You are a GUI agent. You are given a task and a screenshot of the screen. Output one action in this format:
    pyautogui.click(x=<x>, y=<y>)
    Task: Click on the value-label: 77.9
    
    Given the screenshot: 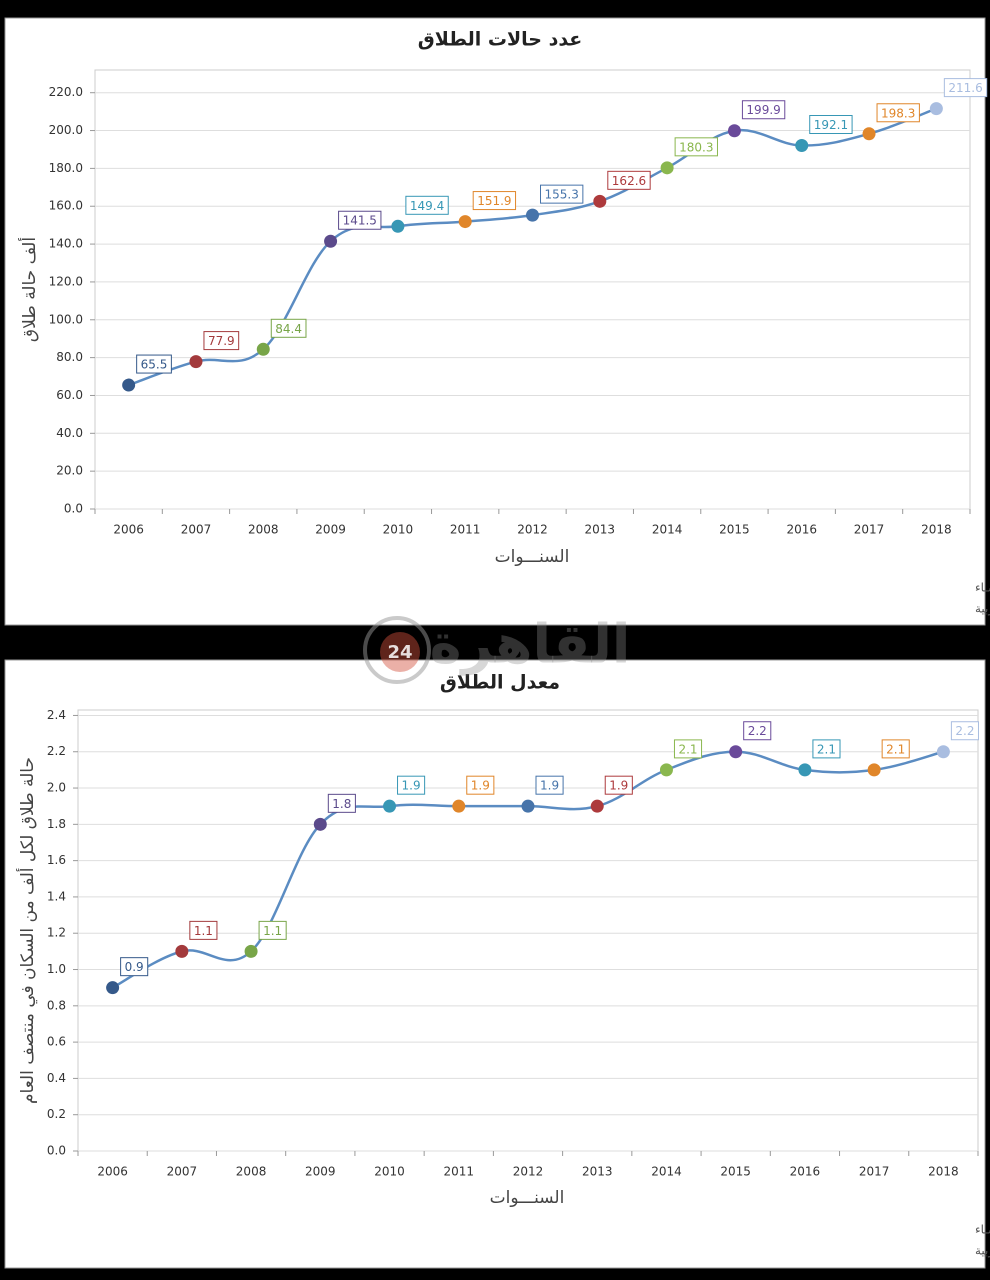 What is the action you would take?
    pyautogui.click(x=221, y=341)
    